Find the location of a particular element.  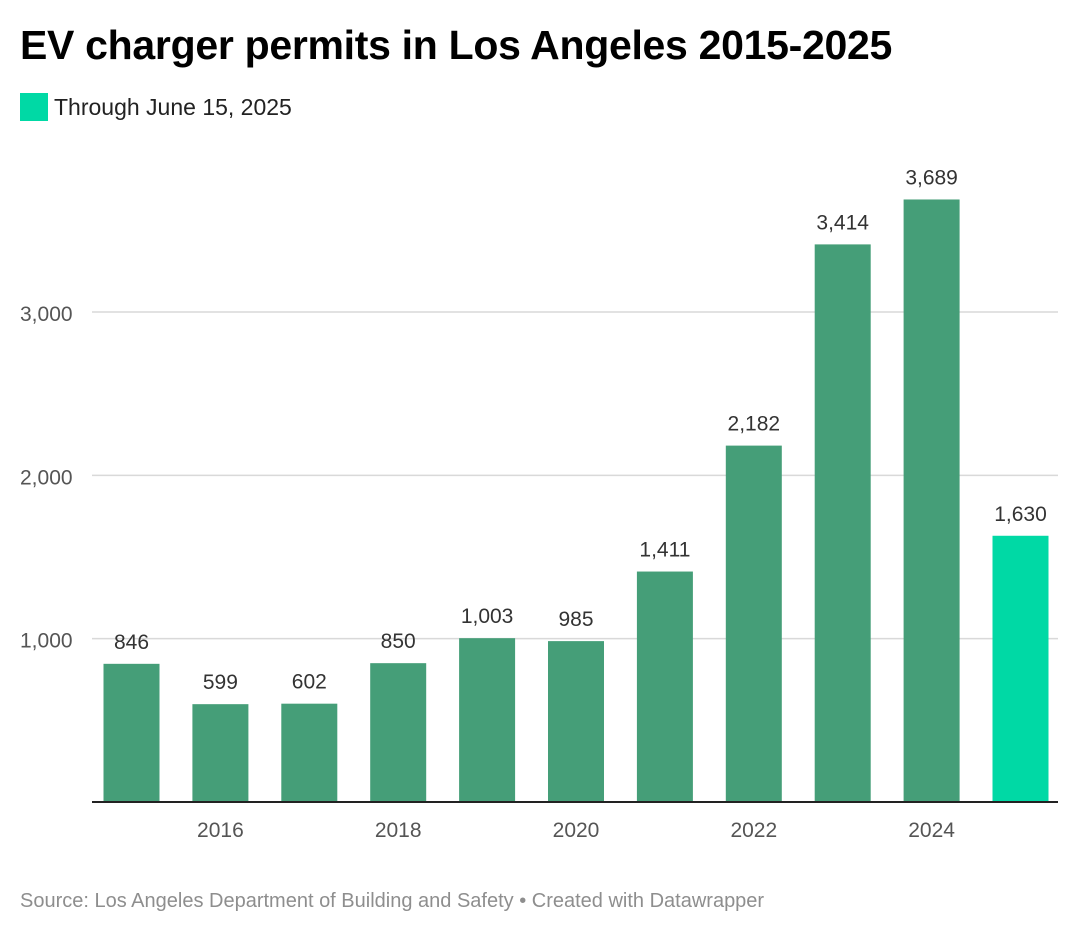

bar-value-label: 1,411 is located at coordinates (664, 550).